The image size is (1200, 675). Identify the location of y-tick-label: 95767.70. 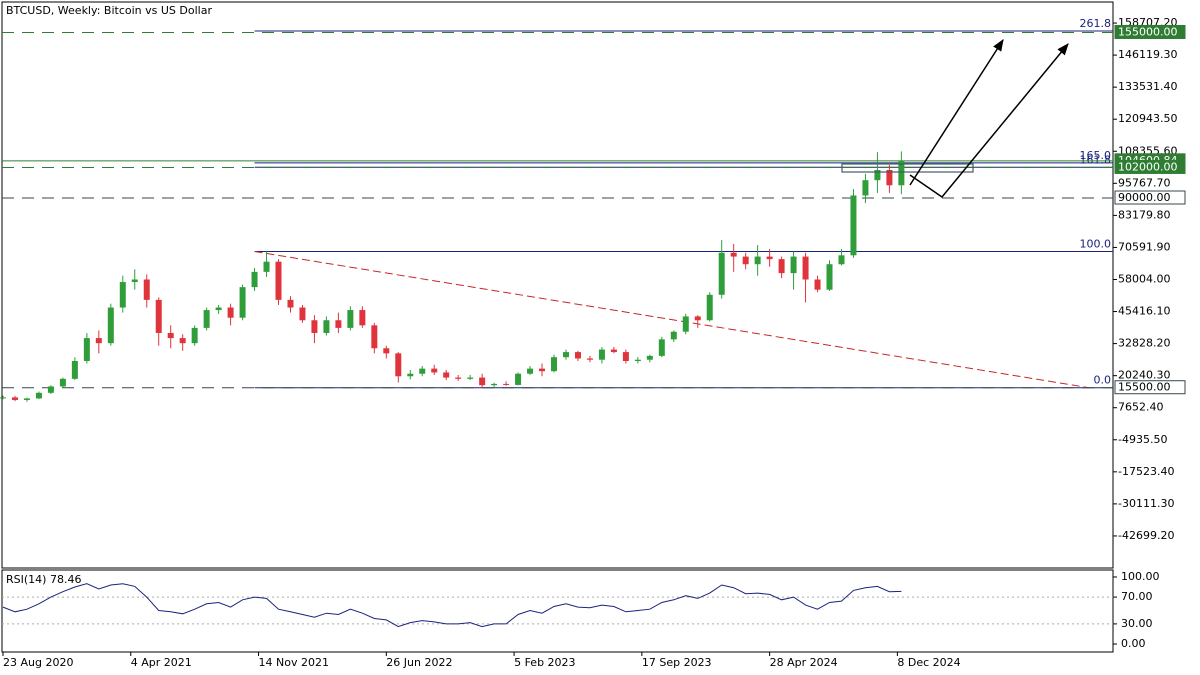
(1144, 182).